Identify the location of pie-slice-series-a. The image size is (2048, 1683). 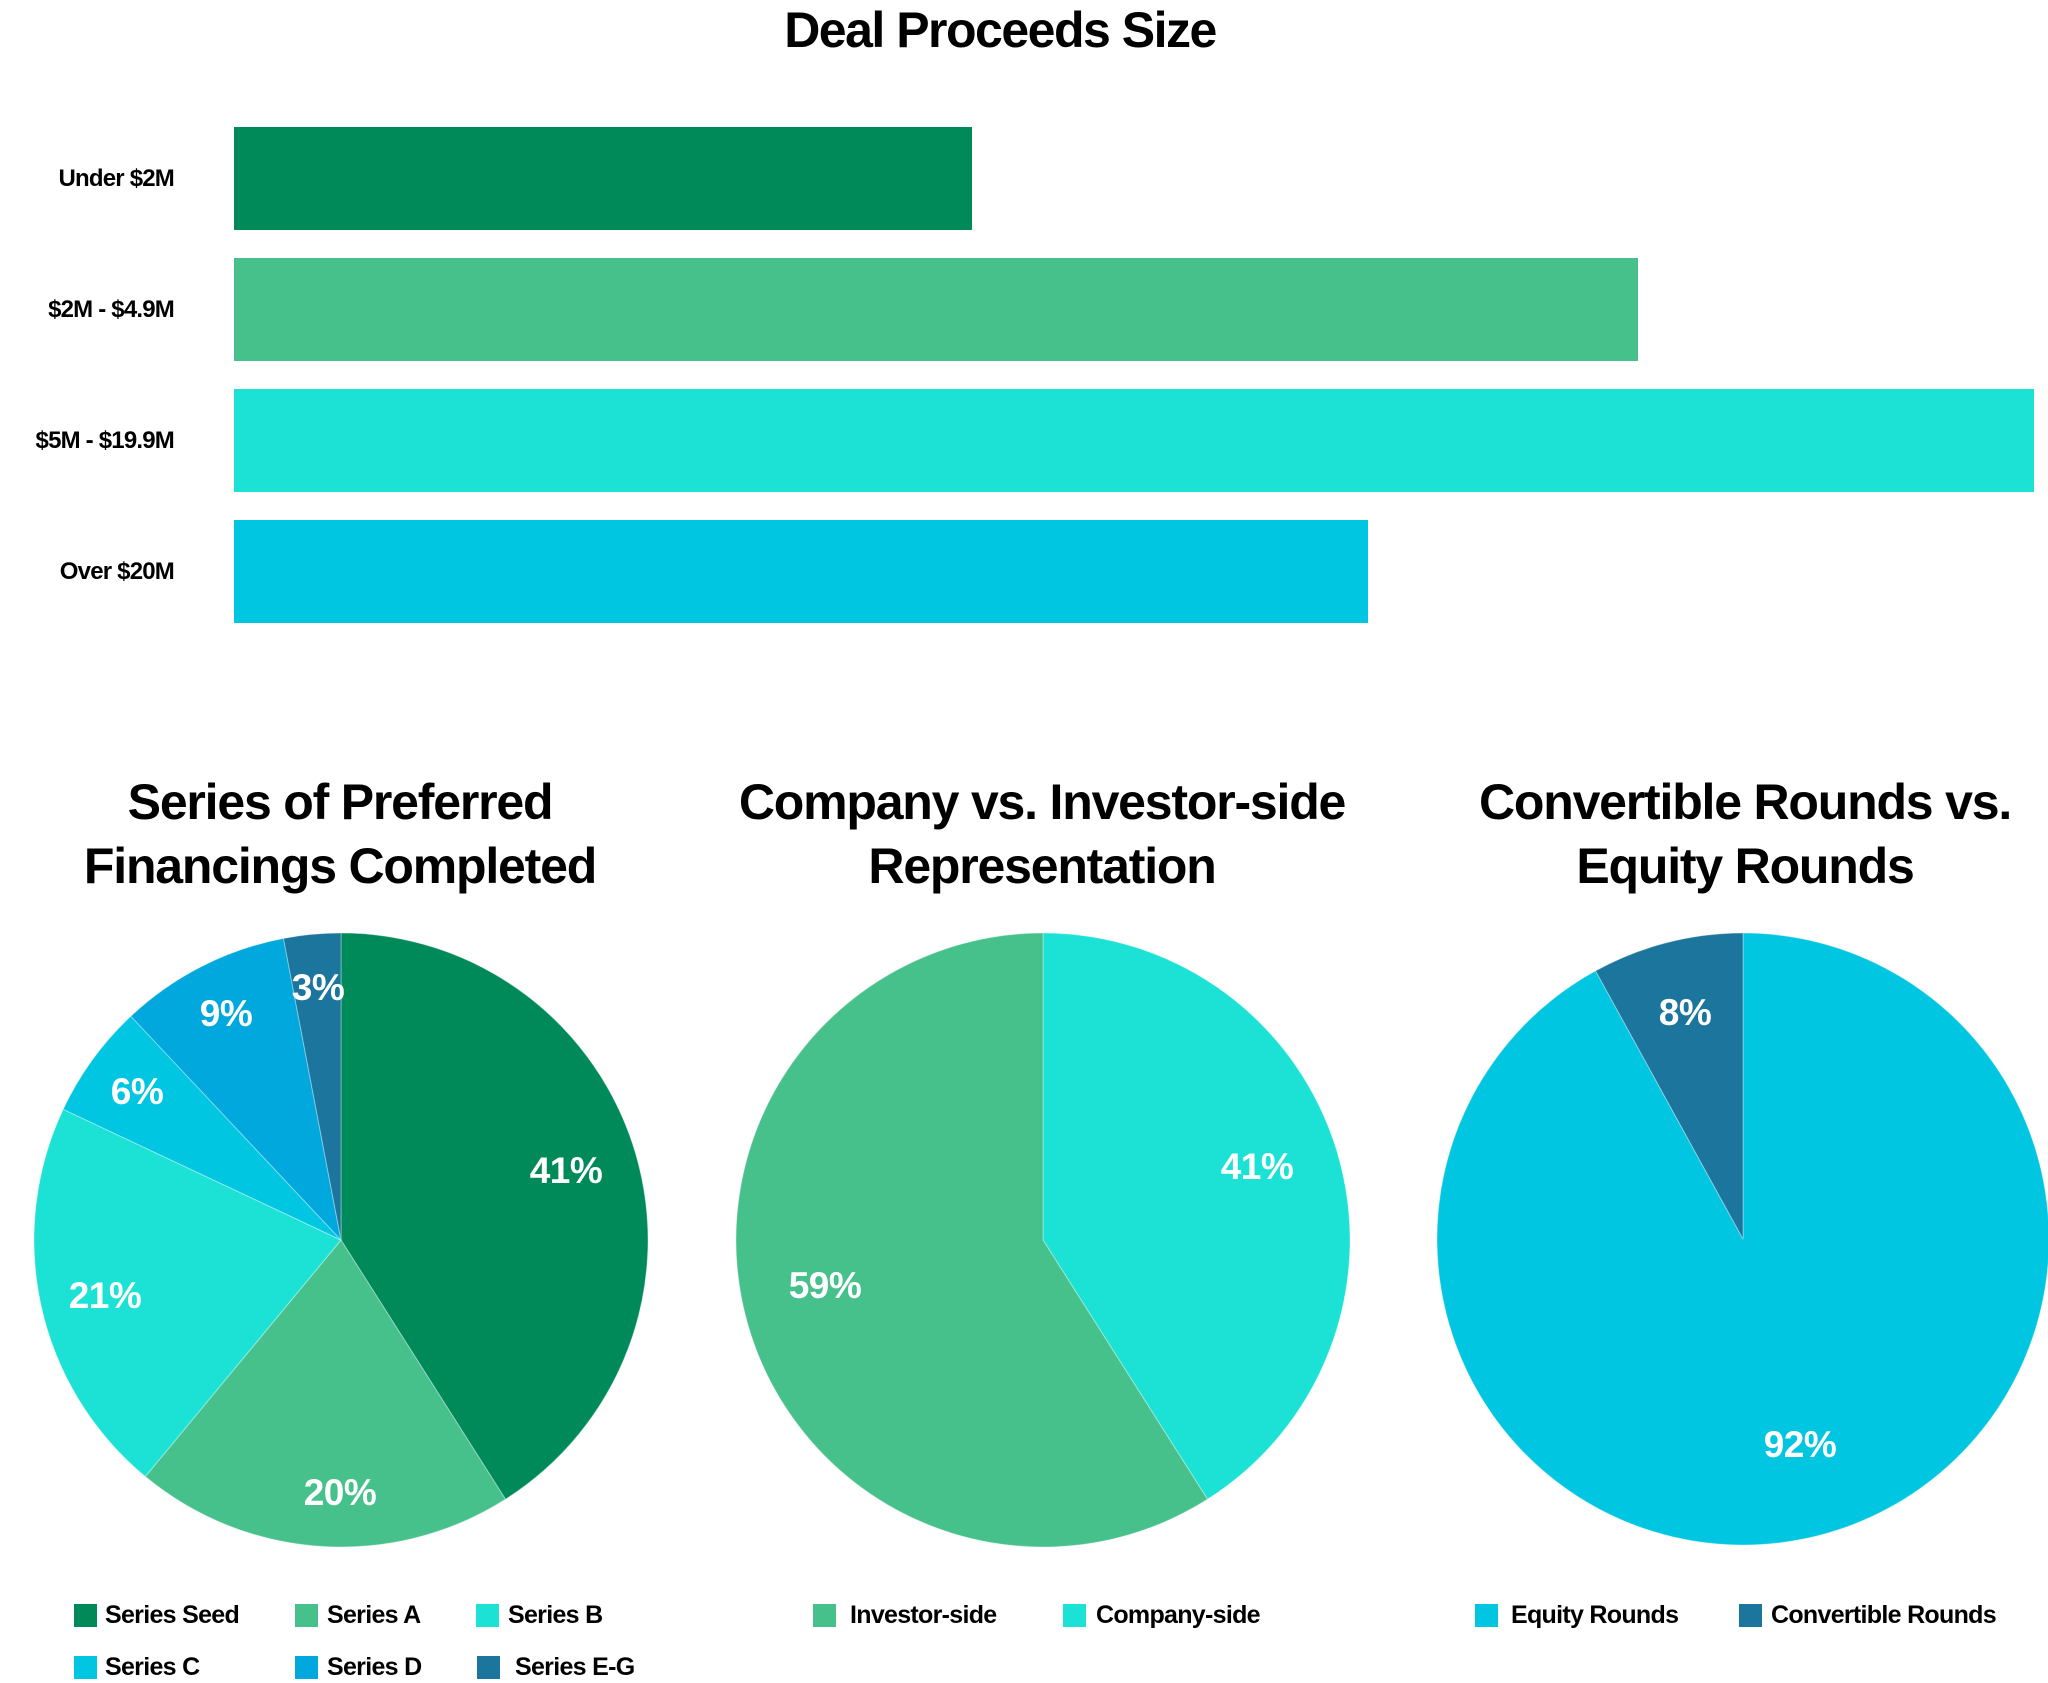
(325, 1393).